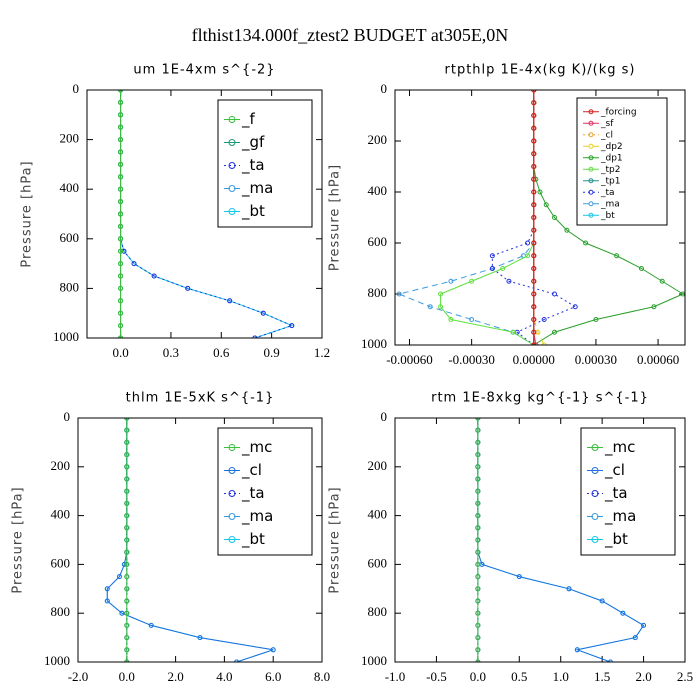  I want to click on legend-label: _cl, so click(614, 470).